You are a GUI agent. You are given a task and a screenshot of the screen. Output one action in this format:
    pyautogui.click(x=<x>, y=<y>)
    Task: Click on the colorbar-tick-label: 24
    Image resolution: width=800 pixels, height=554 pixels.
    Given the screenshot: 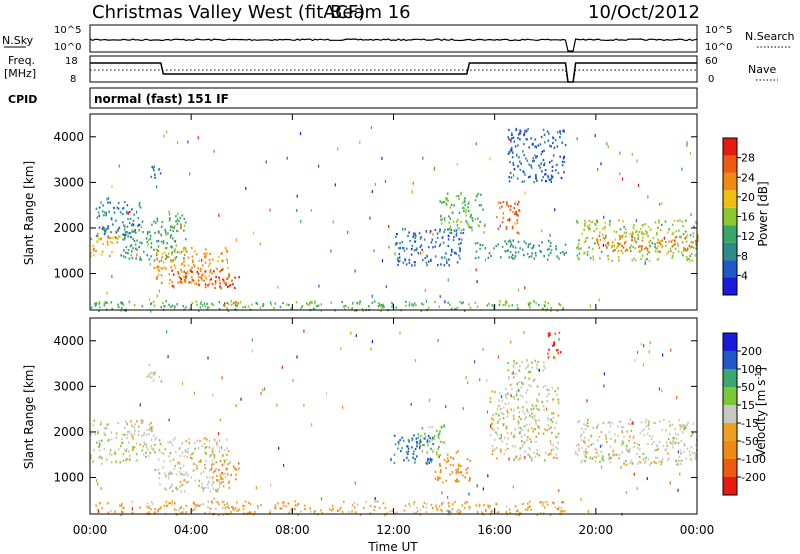 What is the action you would take?
    pyautogui.click(x=748, y=177)
    